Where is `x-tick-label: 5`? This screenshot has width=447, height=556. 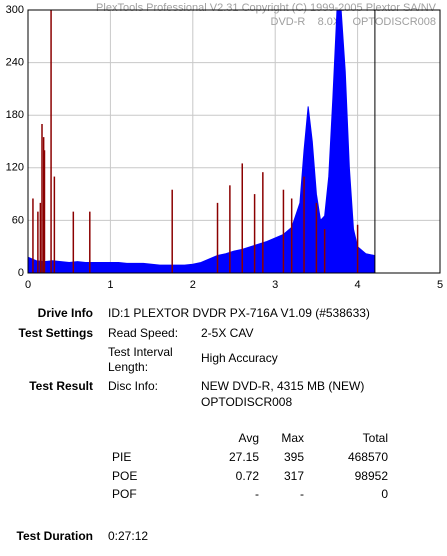 x-tick-label: 5 is located at coordinates (440, 285).